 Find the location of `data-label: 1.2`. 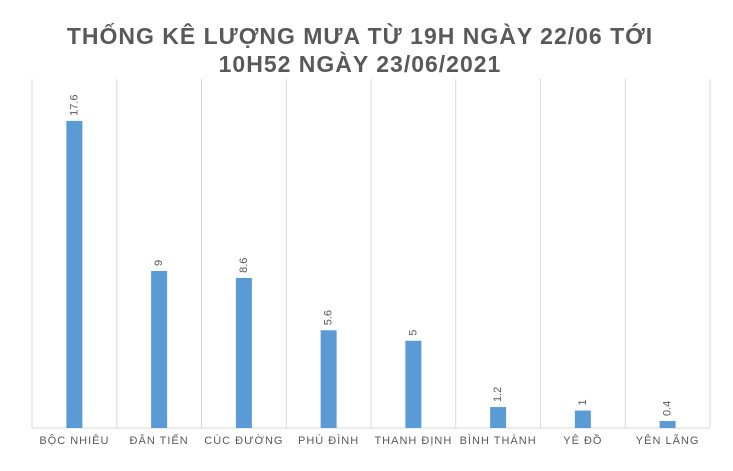

data-label: 1.2 is located at coordinates (498, 394).